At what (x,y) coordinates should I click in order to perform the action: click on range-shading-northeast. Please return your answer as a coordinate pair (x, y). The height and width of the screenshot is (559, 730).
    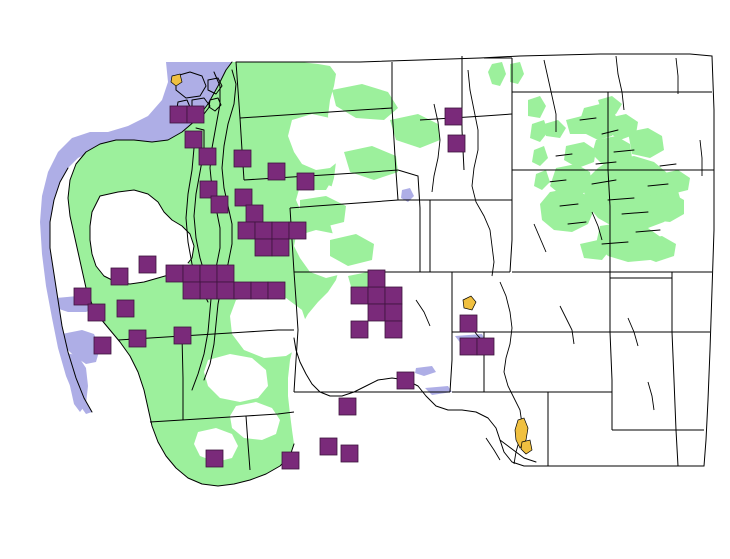
    Looking at the image, I should click on (615, 179).